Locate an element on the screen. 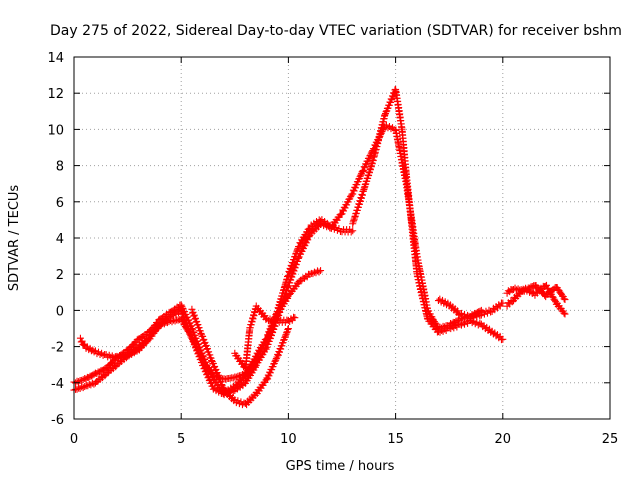 The image size is (640, 480). x-tick-label: 25 is located at coordinates (610, 439).